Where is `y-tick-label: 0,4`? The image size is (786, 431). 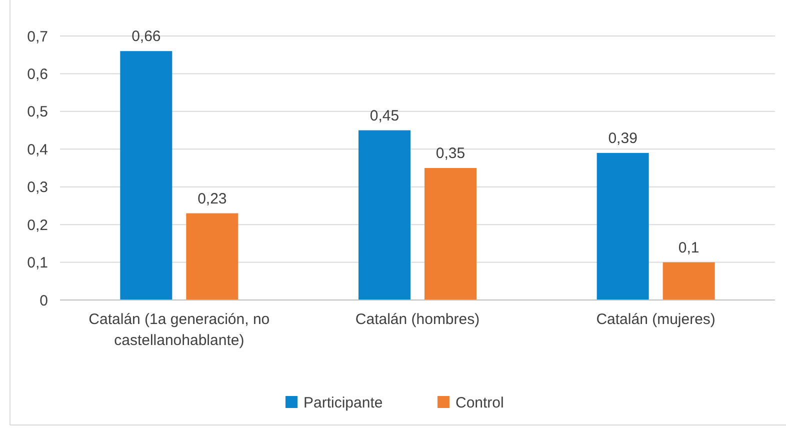 y-tick-label: 0,4 is located at coordinates (37, 149).